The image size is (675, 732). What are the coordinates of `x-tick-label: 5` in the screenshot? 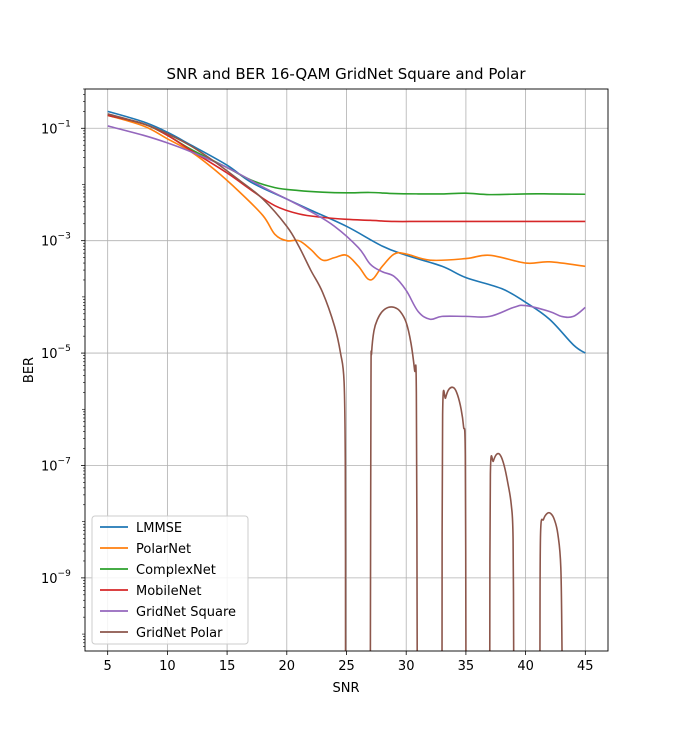 It's located at (108, 666).